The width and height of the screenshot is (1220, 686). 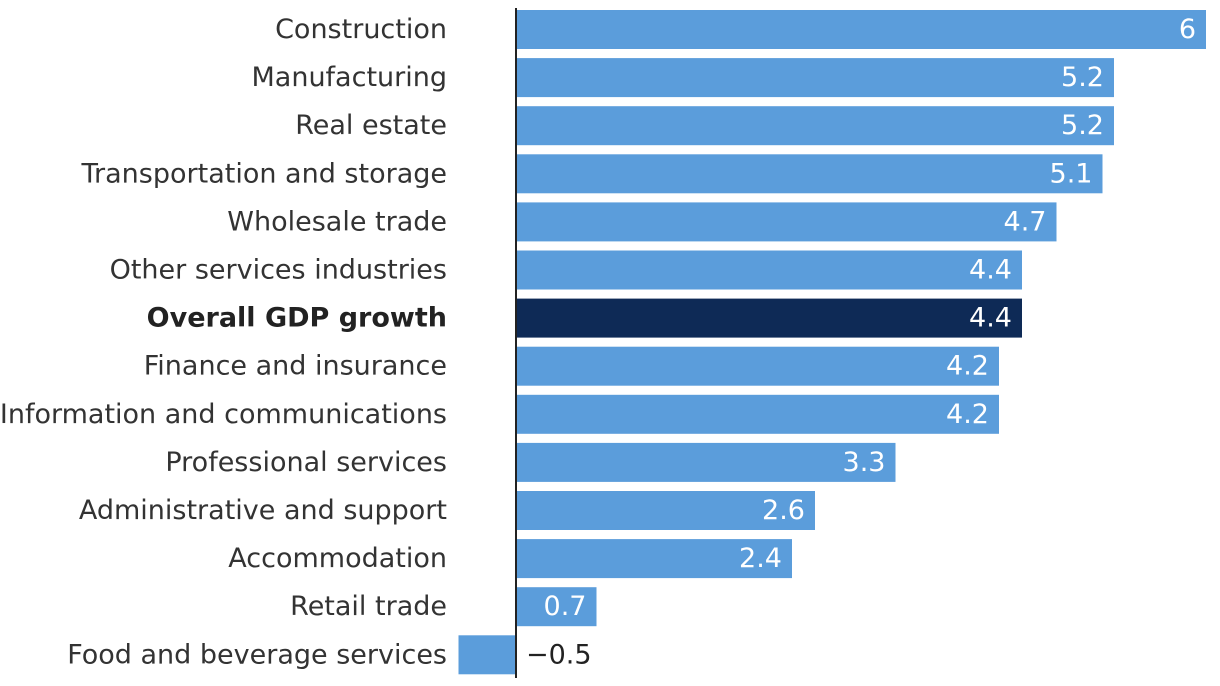 I want to click on value-label-other-services-industries: 4.4, so click(x=990, y=270).